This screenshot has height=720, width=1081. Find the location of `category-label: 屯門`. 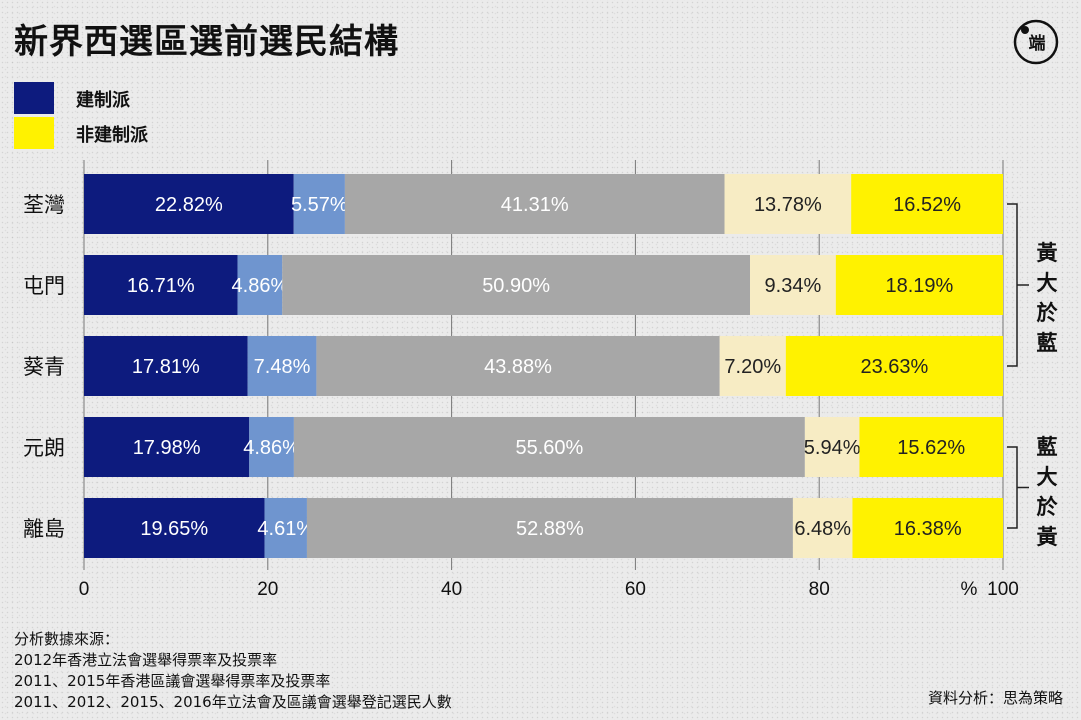

category-label: 屯門 is located at coordinates (44, 286).